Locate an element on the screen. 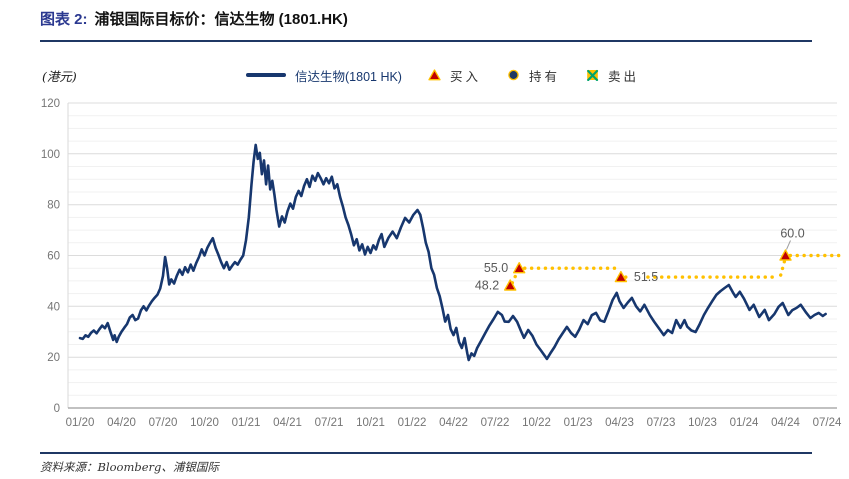  legend-item-buy: 买入 is located at coordinates (454, 75).